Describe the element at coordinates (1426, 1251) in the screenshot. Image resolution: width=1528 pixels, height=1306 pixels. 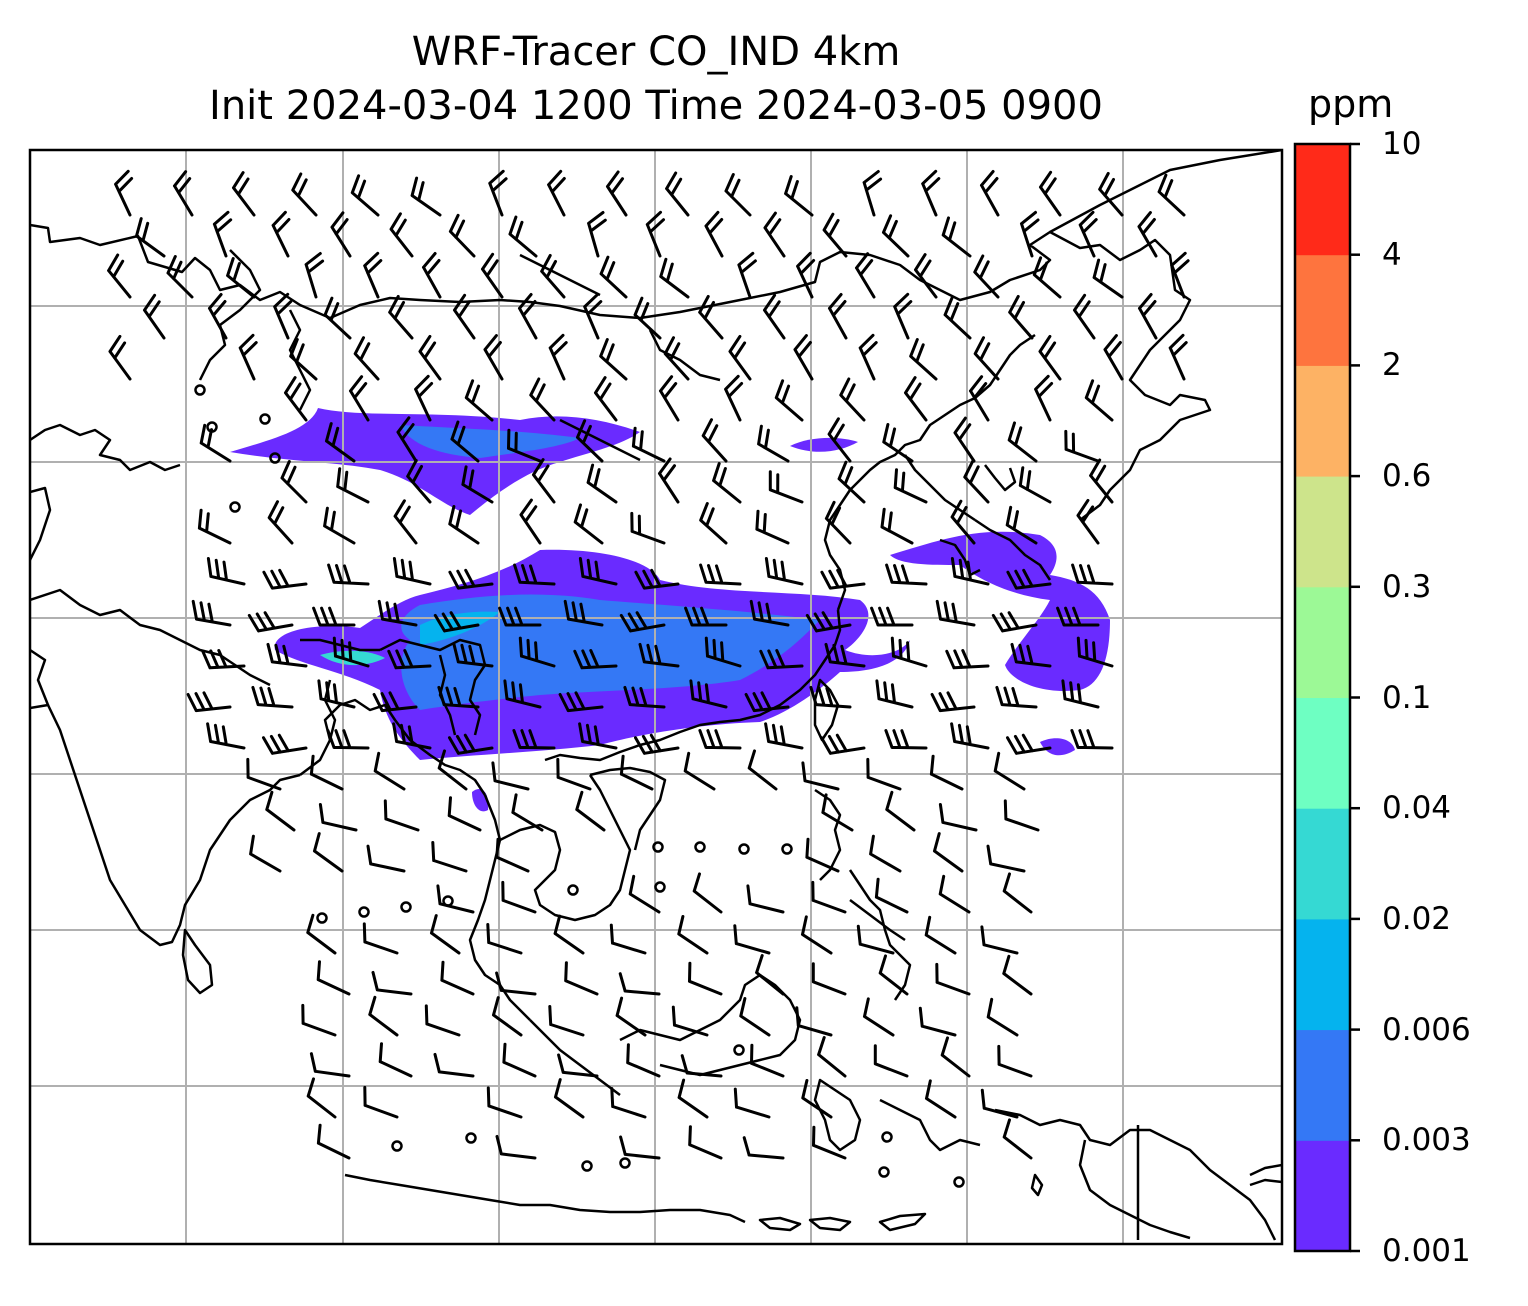
I see `colorbar-tick-label: 0.001` at that location.